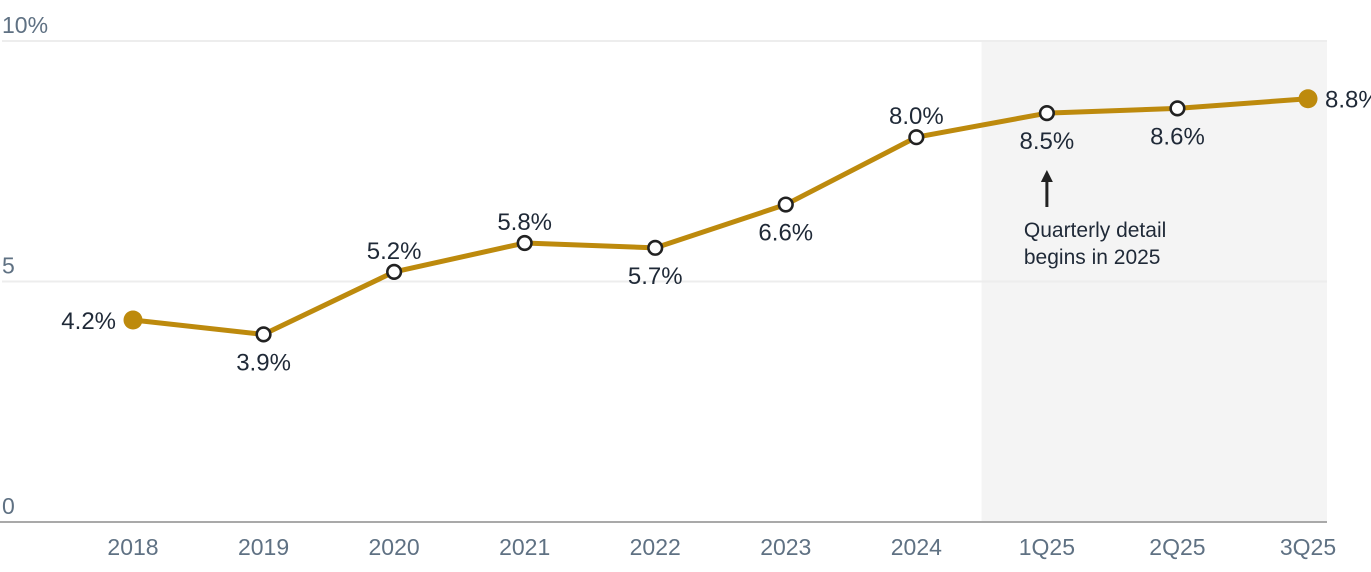 This screenshot has height=572, width=1371. Describe the element at coordinates (394, 547) in the screenshot. I see `x-tick-label: 2020` at that location.